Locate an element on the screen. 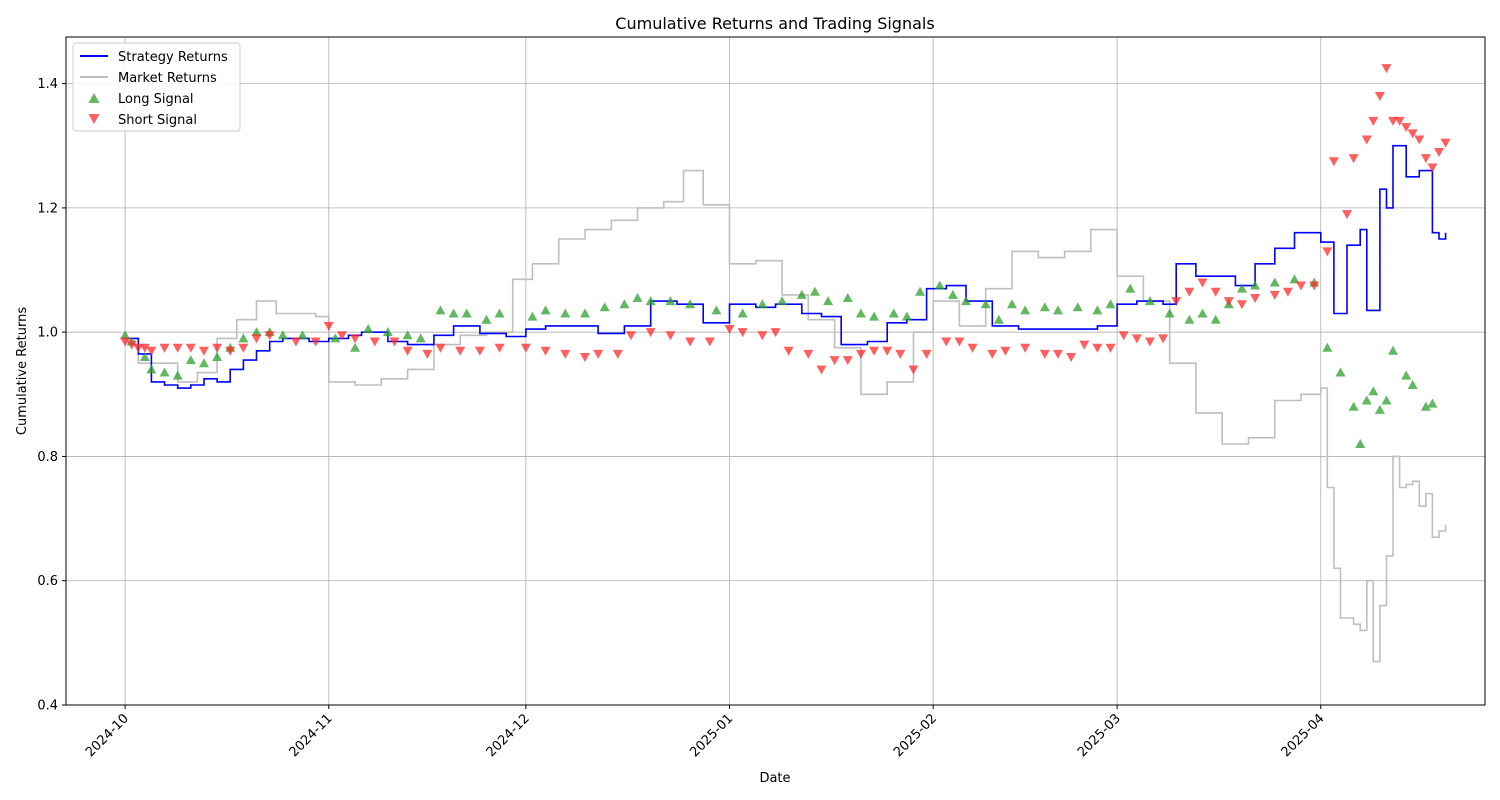 Image resolution: width=1500 pixels, height=800 pixels. x-tick-label: 2025-02 is located at coordinates (915, 735).